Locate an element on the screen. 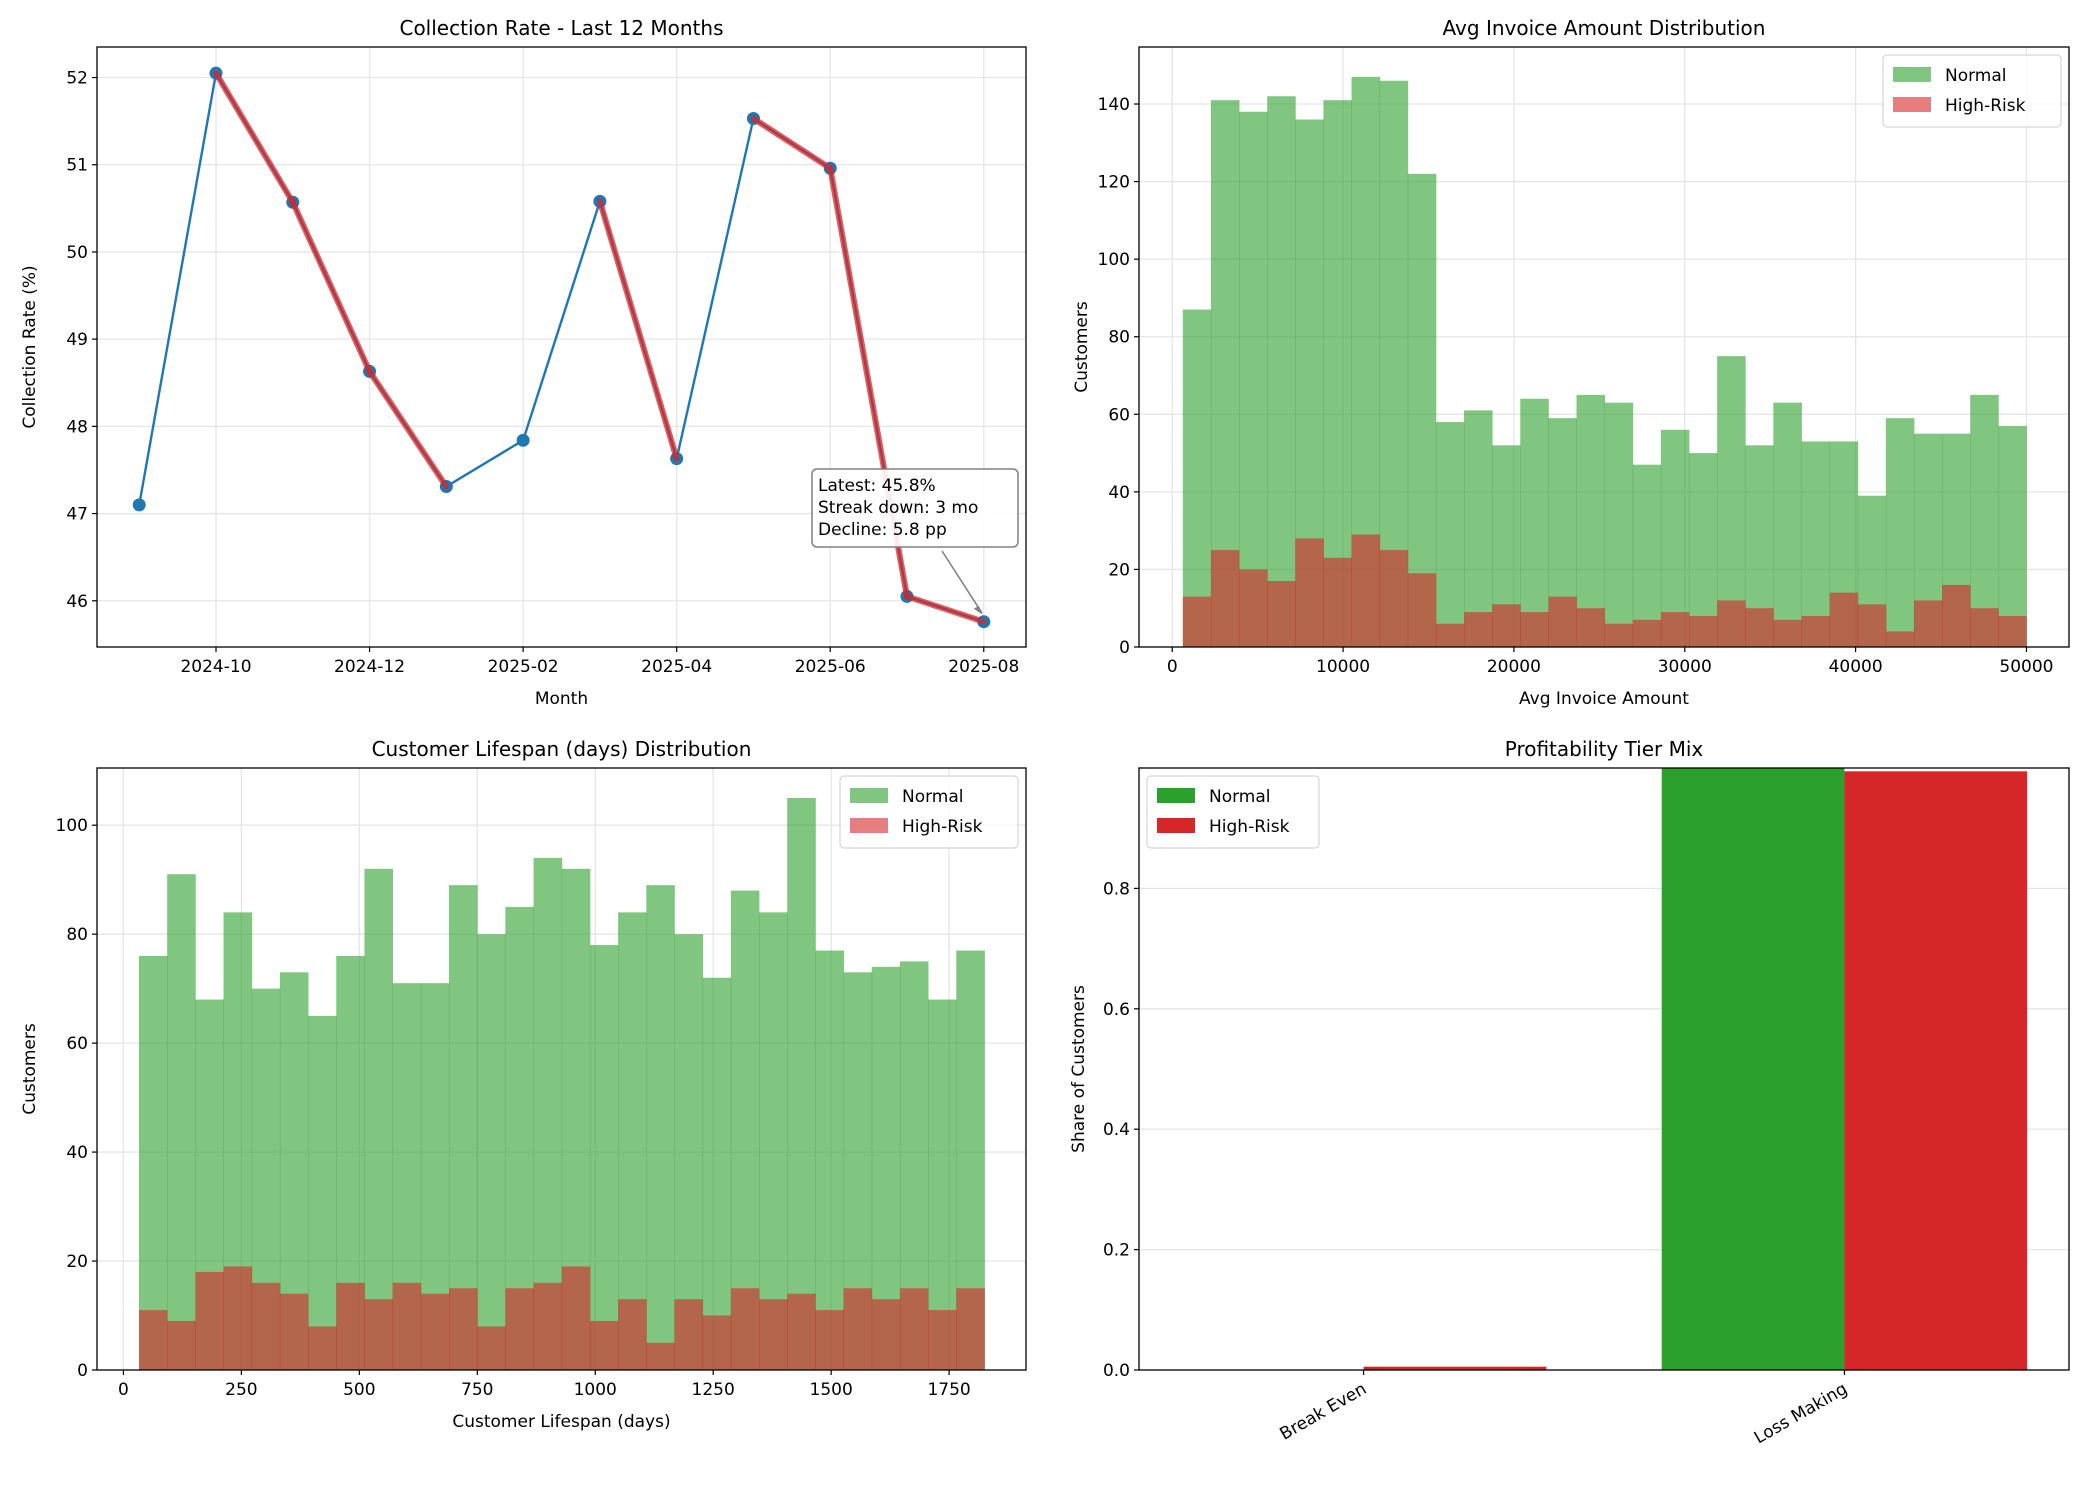 This screenshot has width=2084, height=1486. annotation-line: Latest: 45.8% is located at coordinates (877, 486).